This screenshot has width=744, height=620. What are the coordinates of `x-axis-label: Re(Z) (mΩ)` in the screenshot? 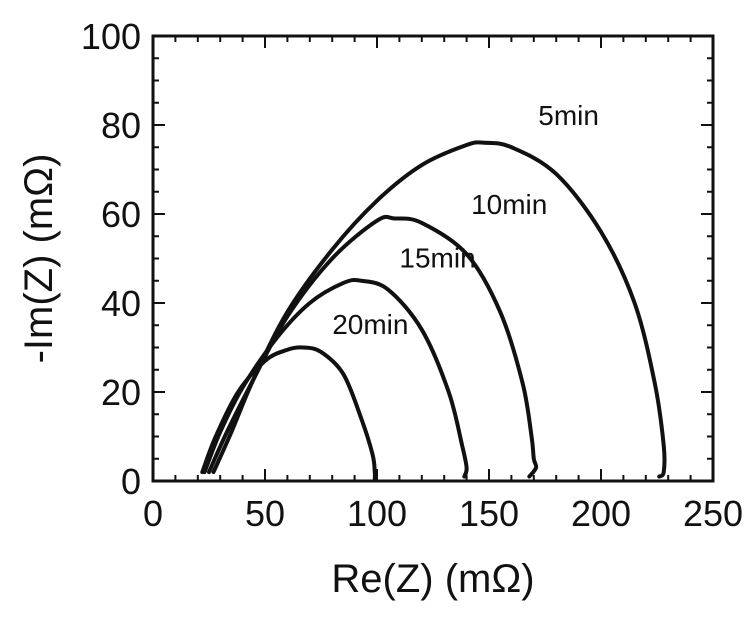 It's located at (432, 579).